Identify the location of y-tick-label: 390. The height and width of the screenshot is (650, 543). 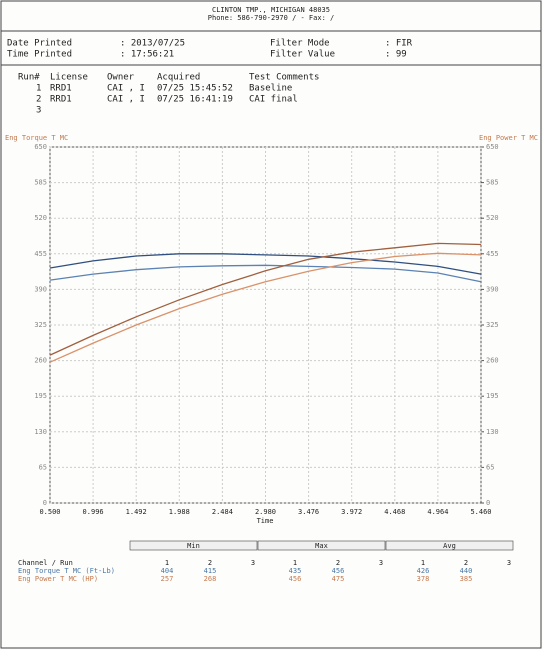
(40, 289).